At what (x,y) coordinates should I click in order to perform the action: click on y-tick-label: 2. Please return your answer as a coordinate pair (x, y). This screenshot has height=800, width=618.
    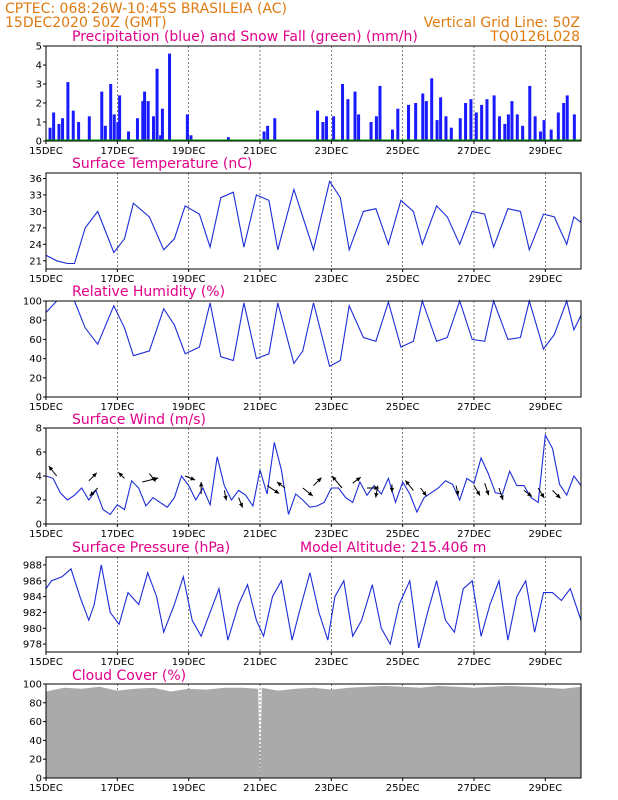
    Looking at the image, I should click on (39, 104).